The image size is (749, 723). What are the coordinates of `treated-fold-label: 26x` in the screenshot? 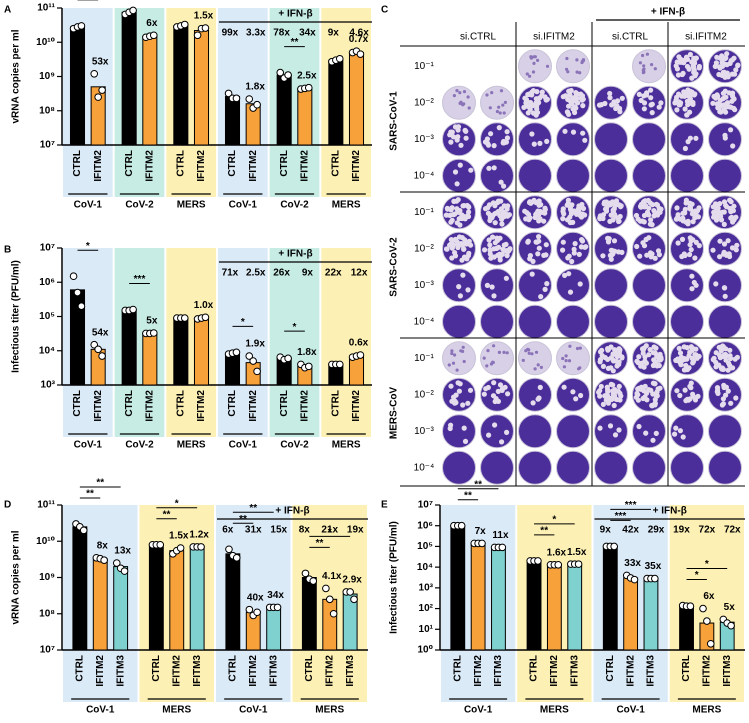 It's located at (281, 273).